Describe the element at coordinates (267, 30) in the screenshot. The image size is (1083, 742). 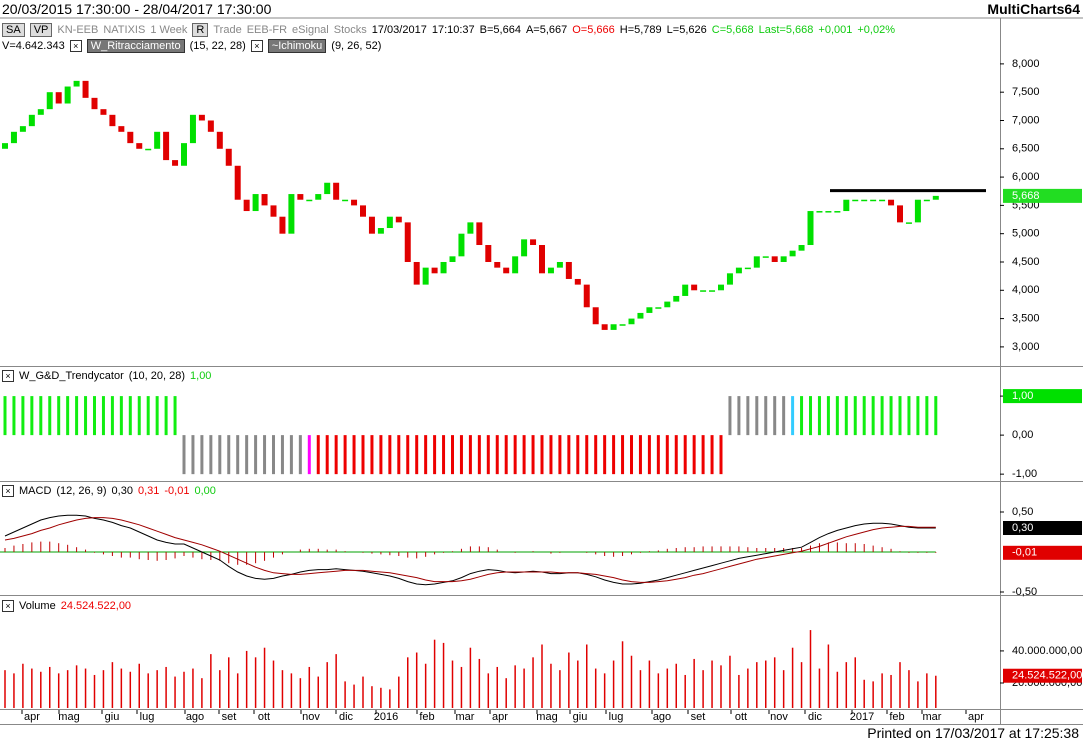
I see `field: EEB-FR` at that location.